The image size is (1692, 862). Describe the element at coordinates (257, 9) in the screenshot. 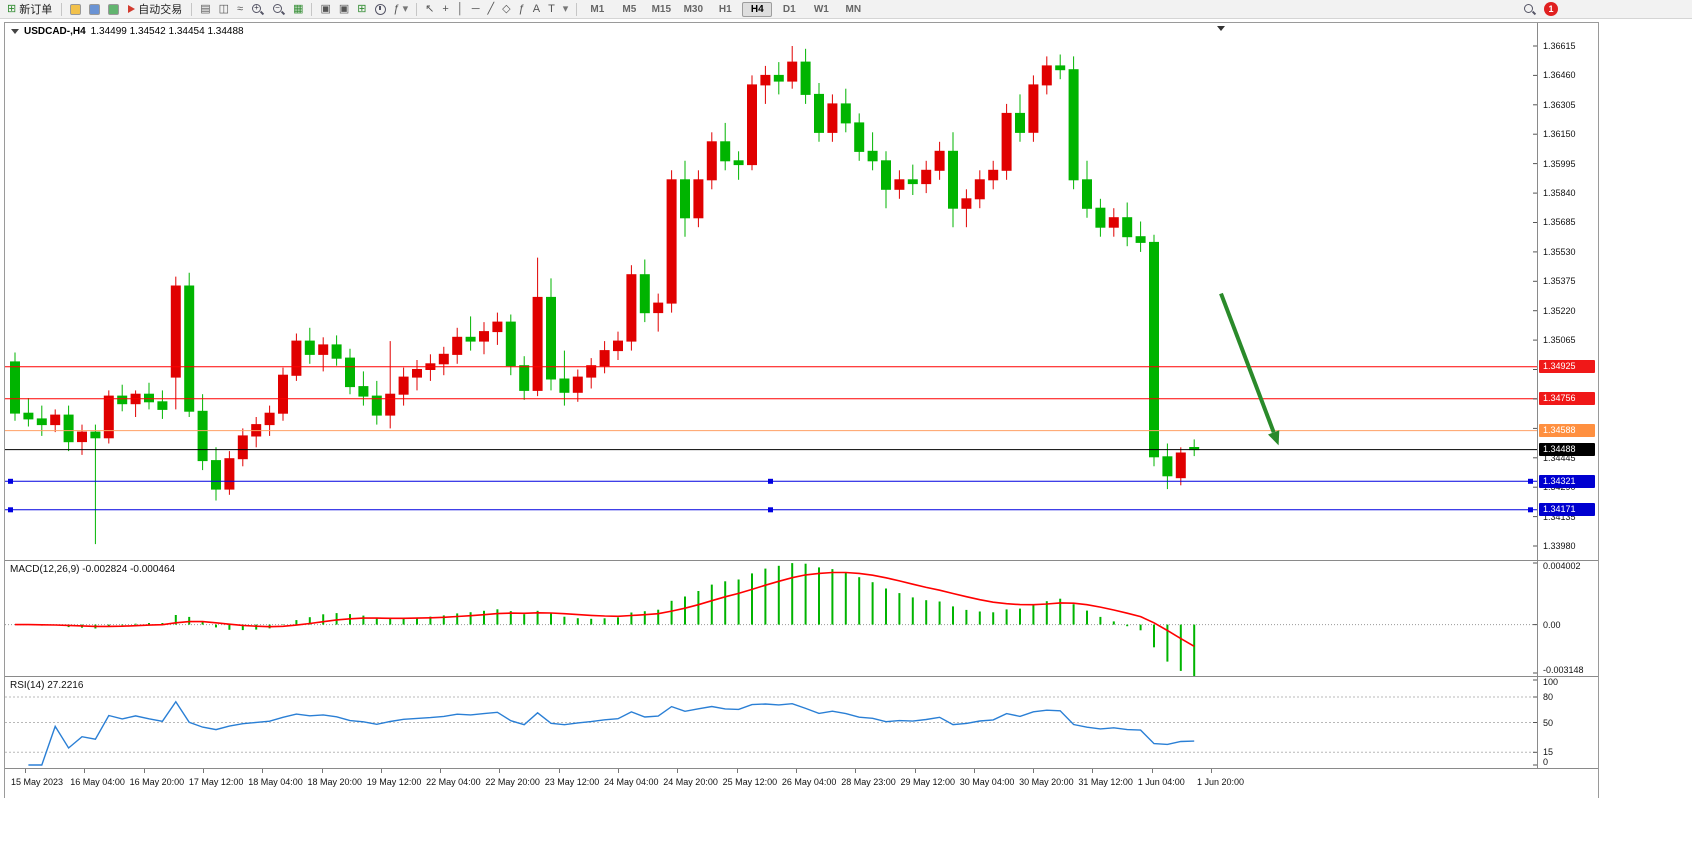

I see `zoom-in-button: +` at that location.